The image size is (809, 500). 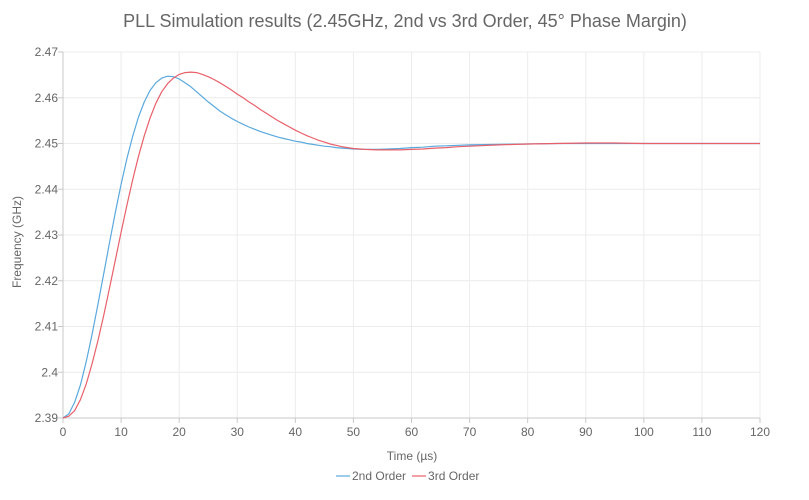 I want to click on y-tick-label: 2.42, so click(x=47, y=281).